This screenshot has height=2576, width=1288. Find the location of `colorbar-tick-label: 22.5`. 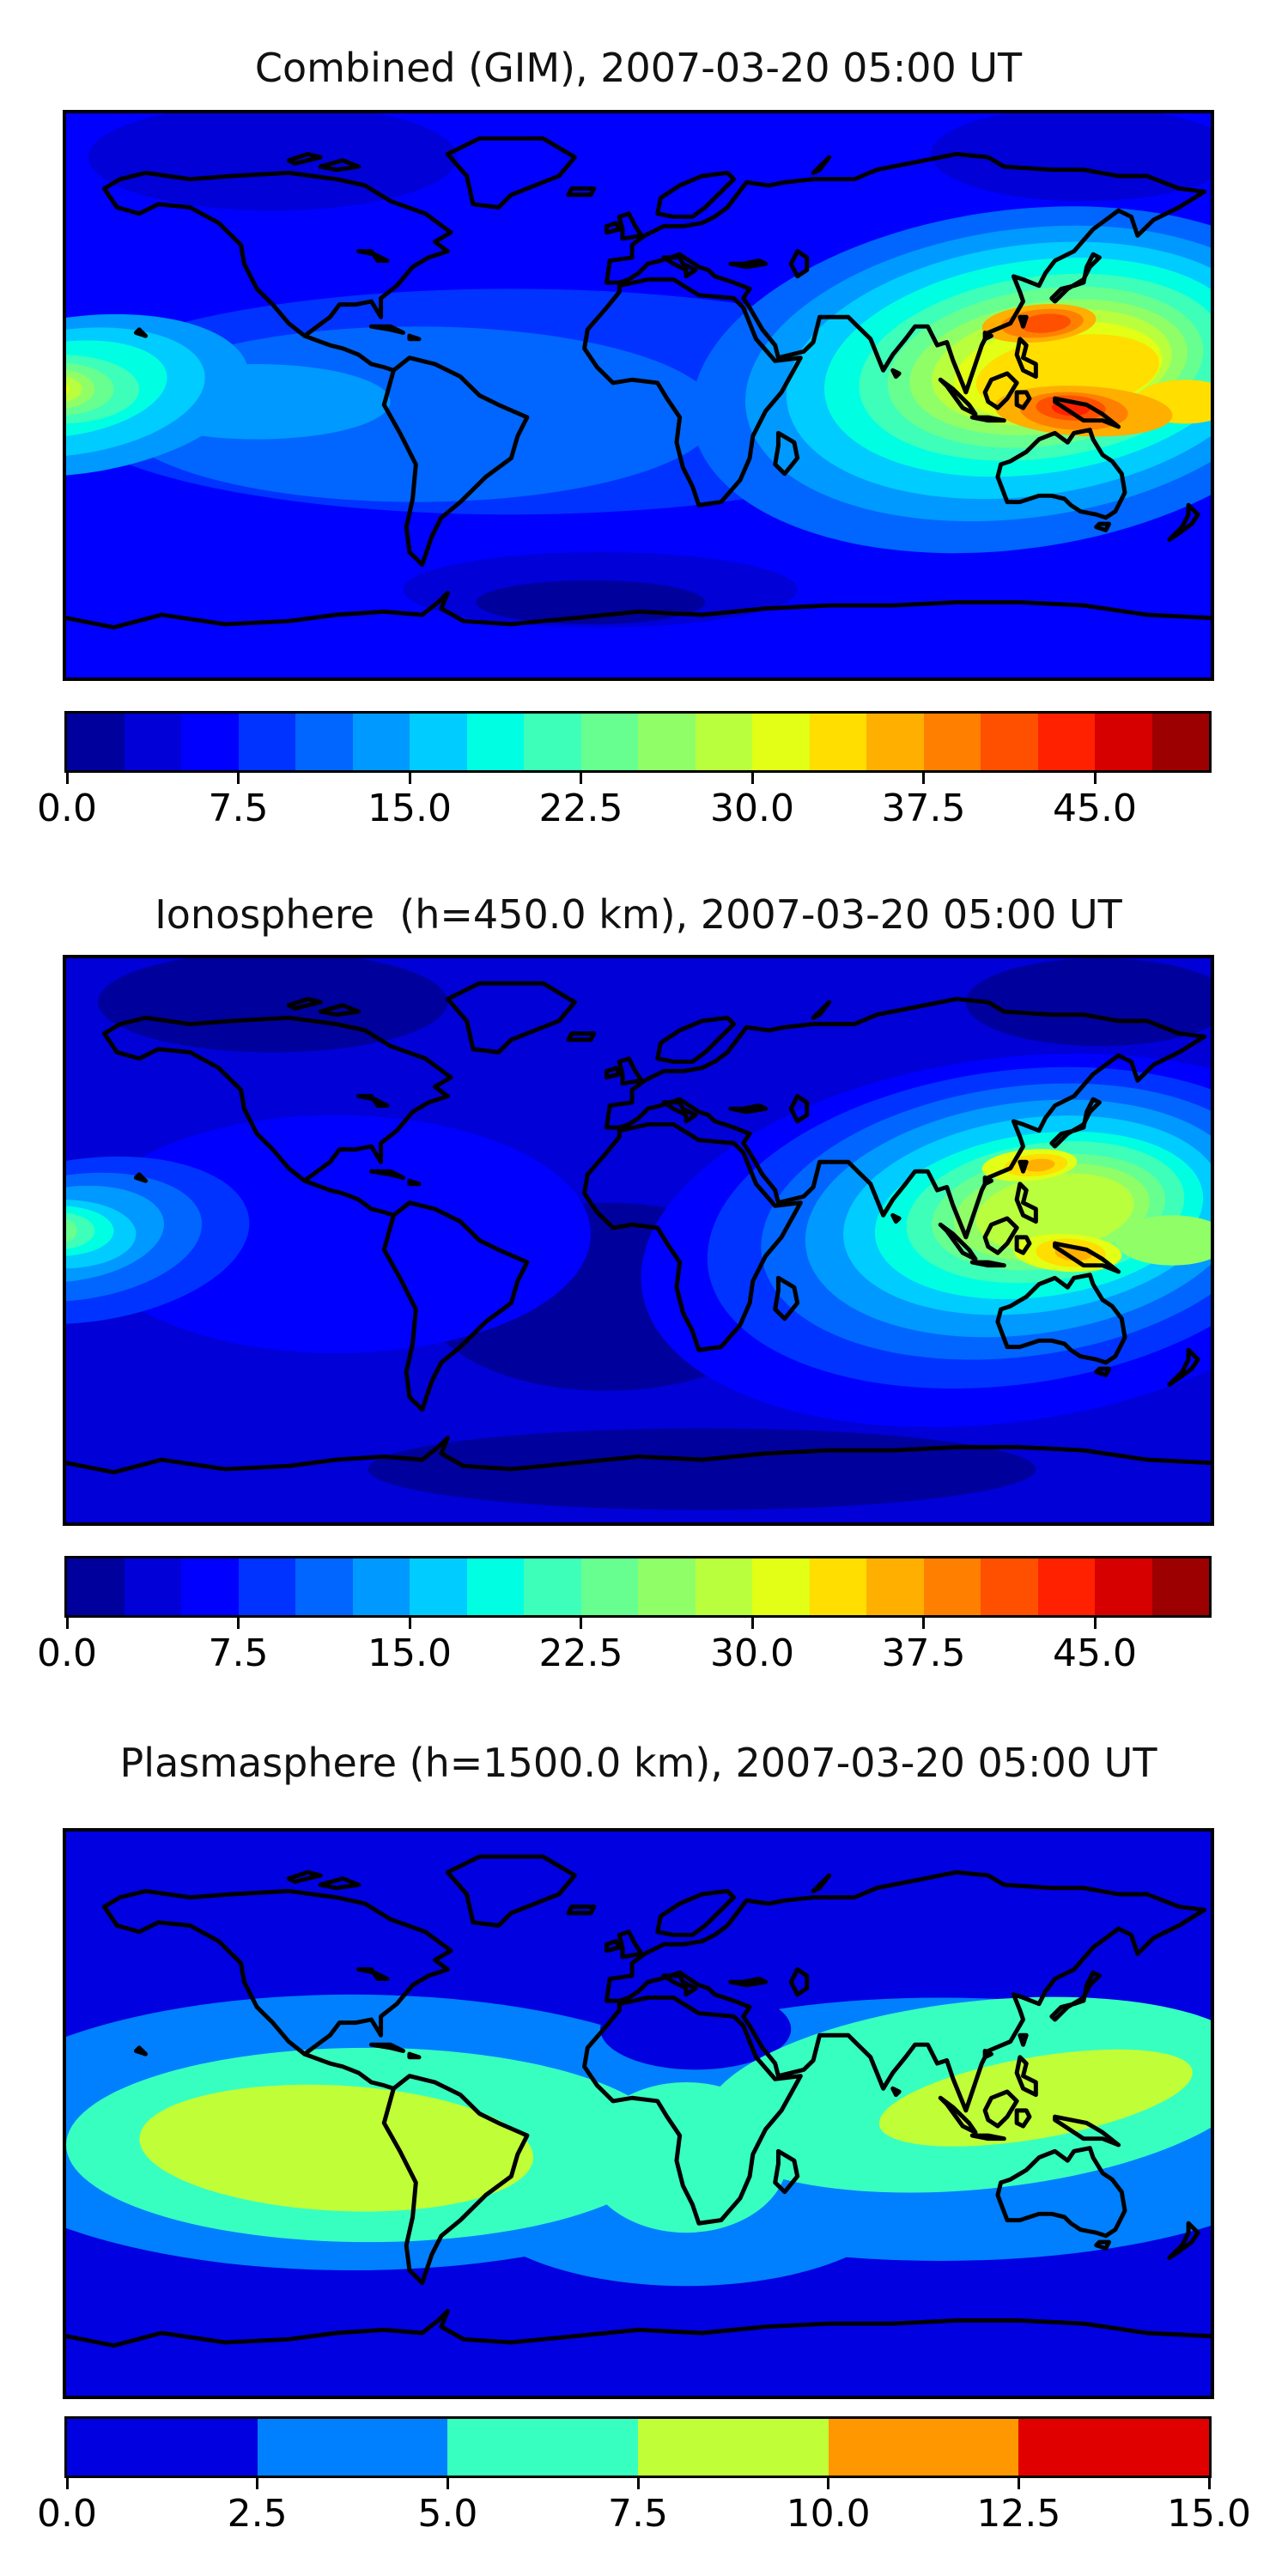

colorbar-tick-label: 22.5 is located at coordinates (580, 808).